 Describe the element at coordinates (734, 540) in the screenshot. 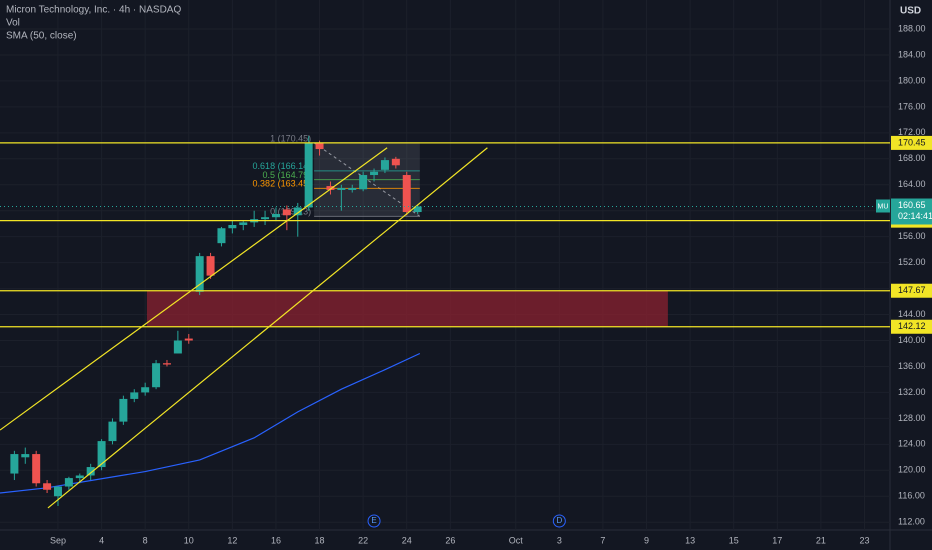

I see `x-tick-label: 15` at that location.